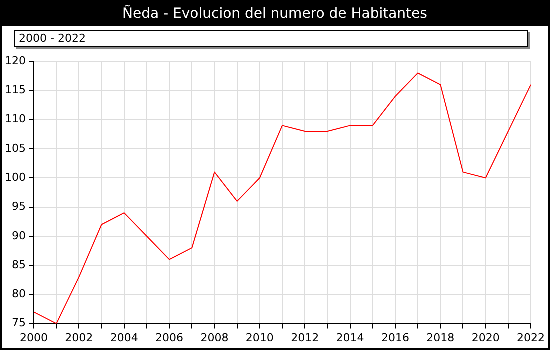 The height and width of the screenshot is (350, 550). What do you see at coordinates (34, 337) in the screenshot?
I see `x-tick-label: 2000` at bounding box center [34, 337].